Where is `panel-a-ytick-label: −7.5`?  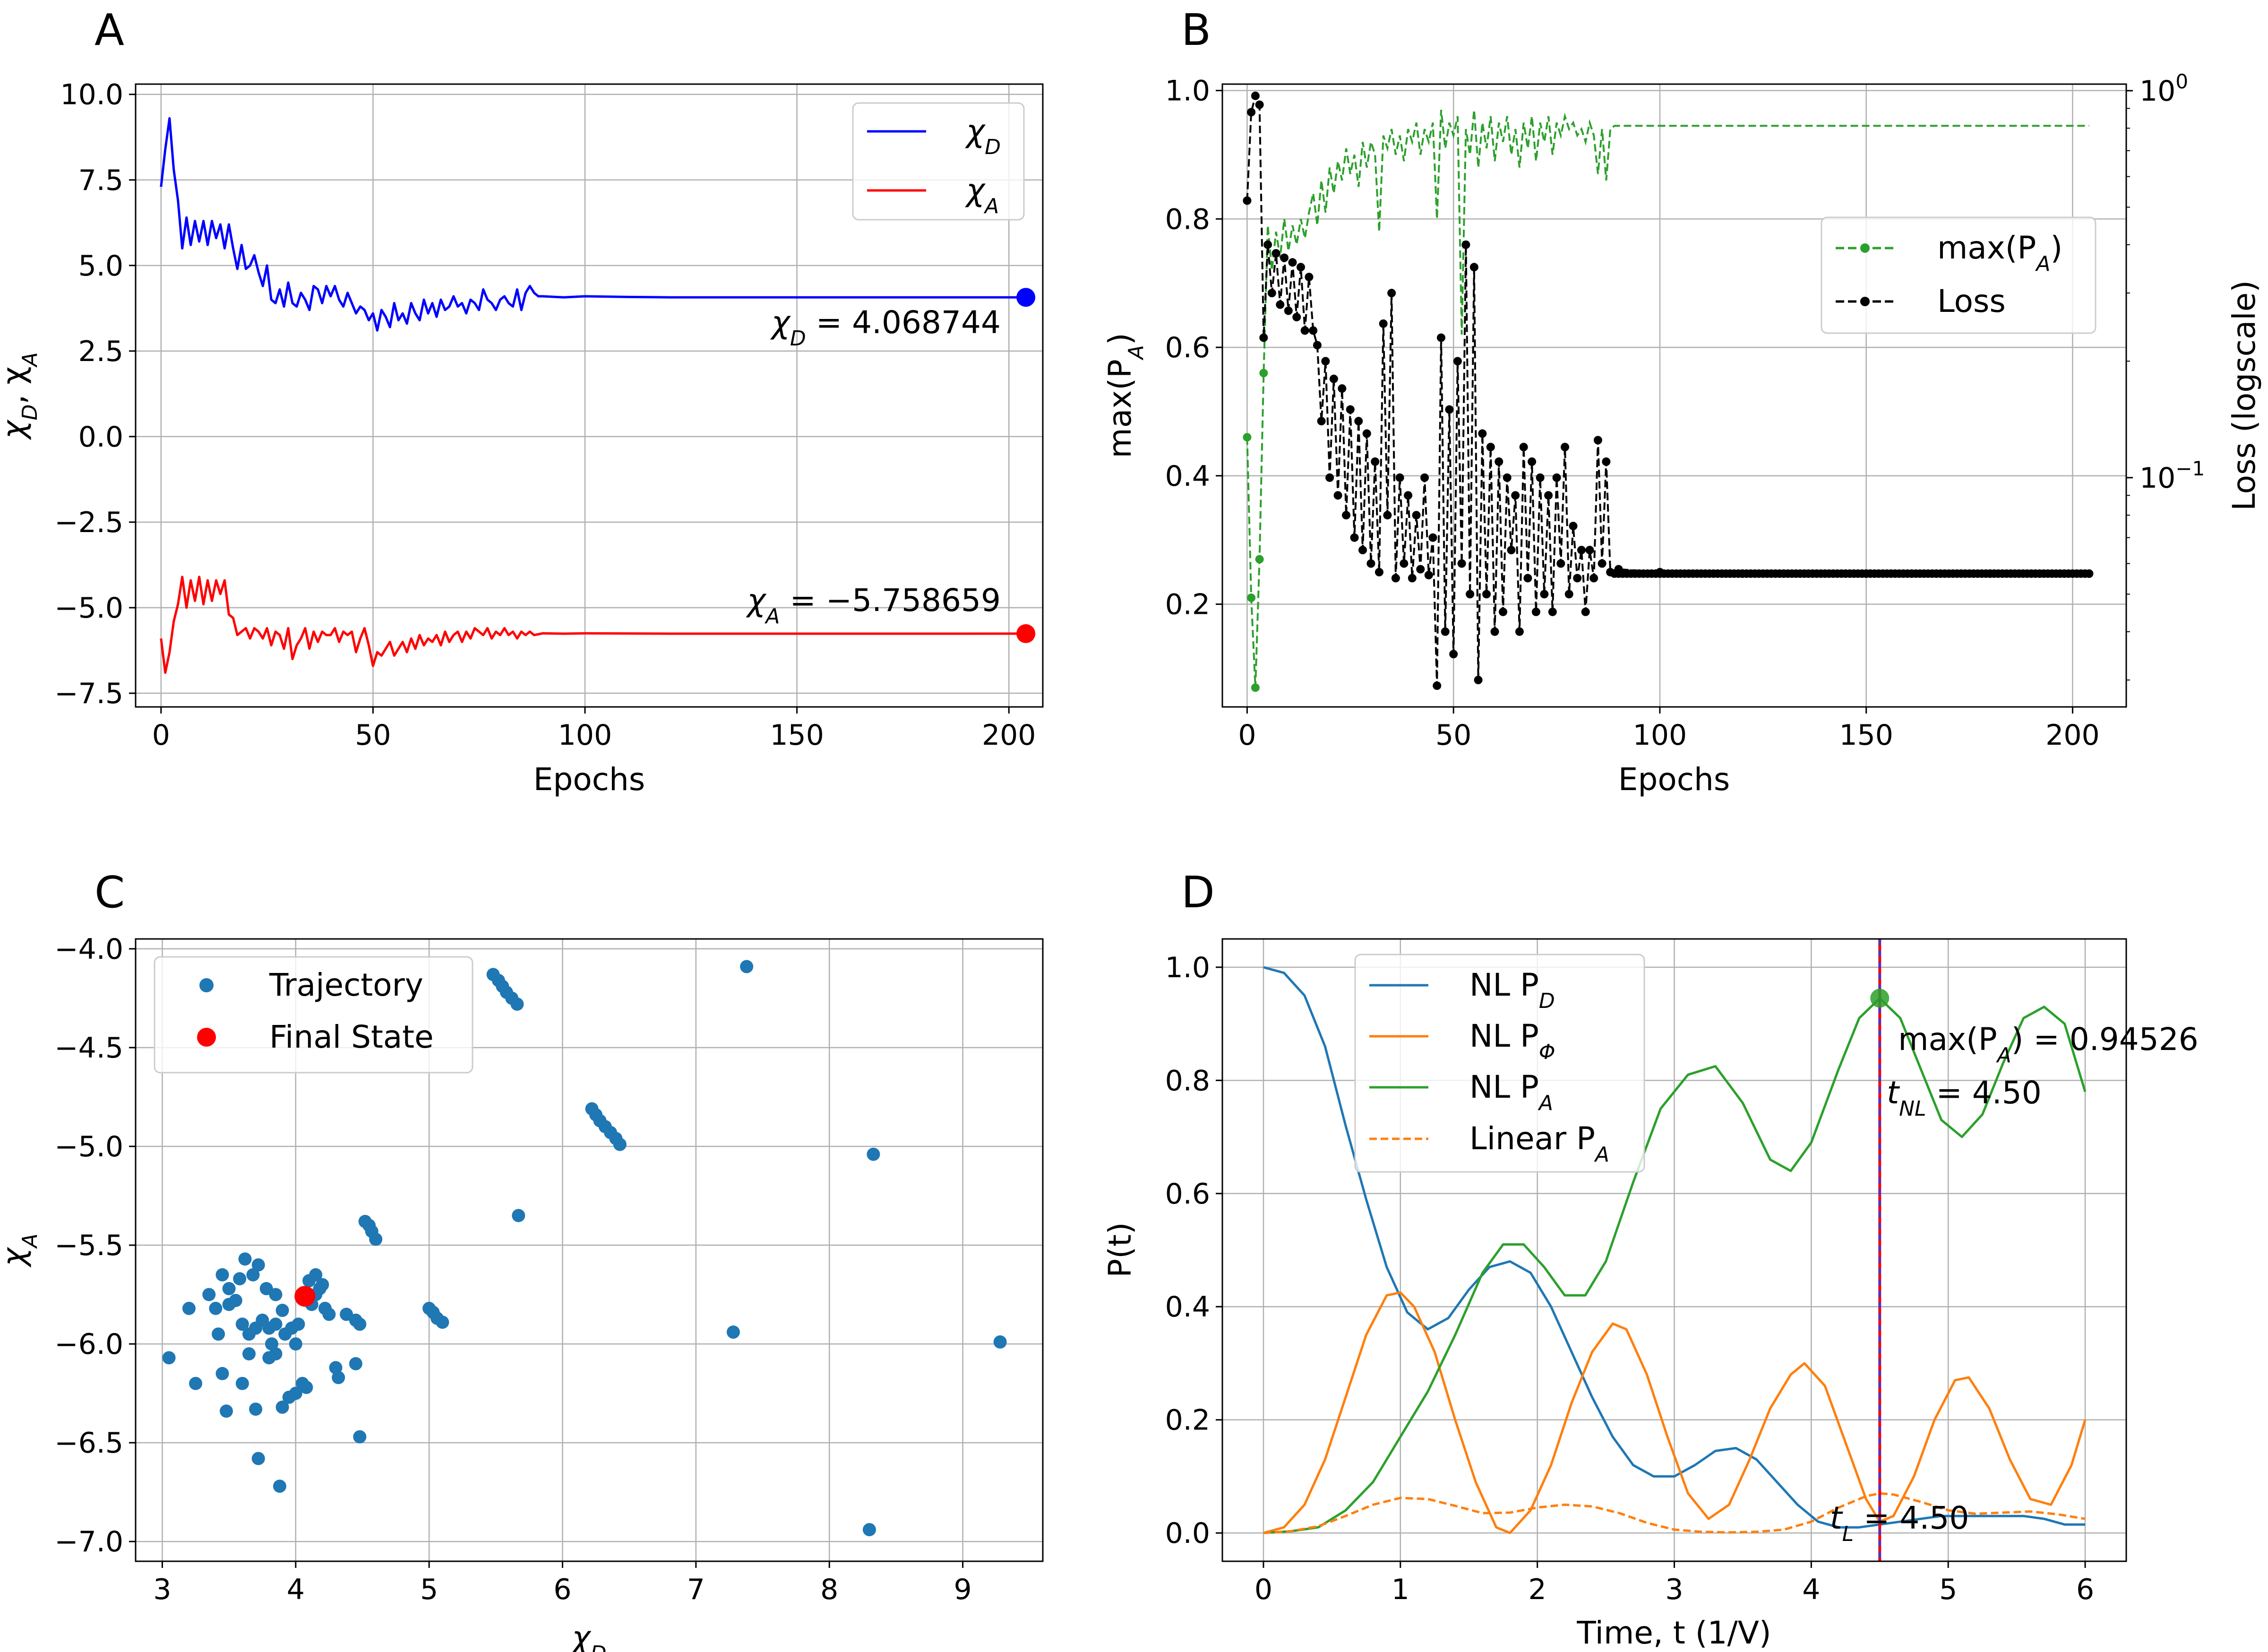
panel-a-ytick-label: −7.5 is located at coordinates (88, 693).